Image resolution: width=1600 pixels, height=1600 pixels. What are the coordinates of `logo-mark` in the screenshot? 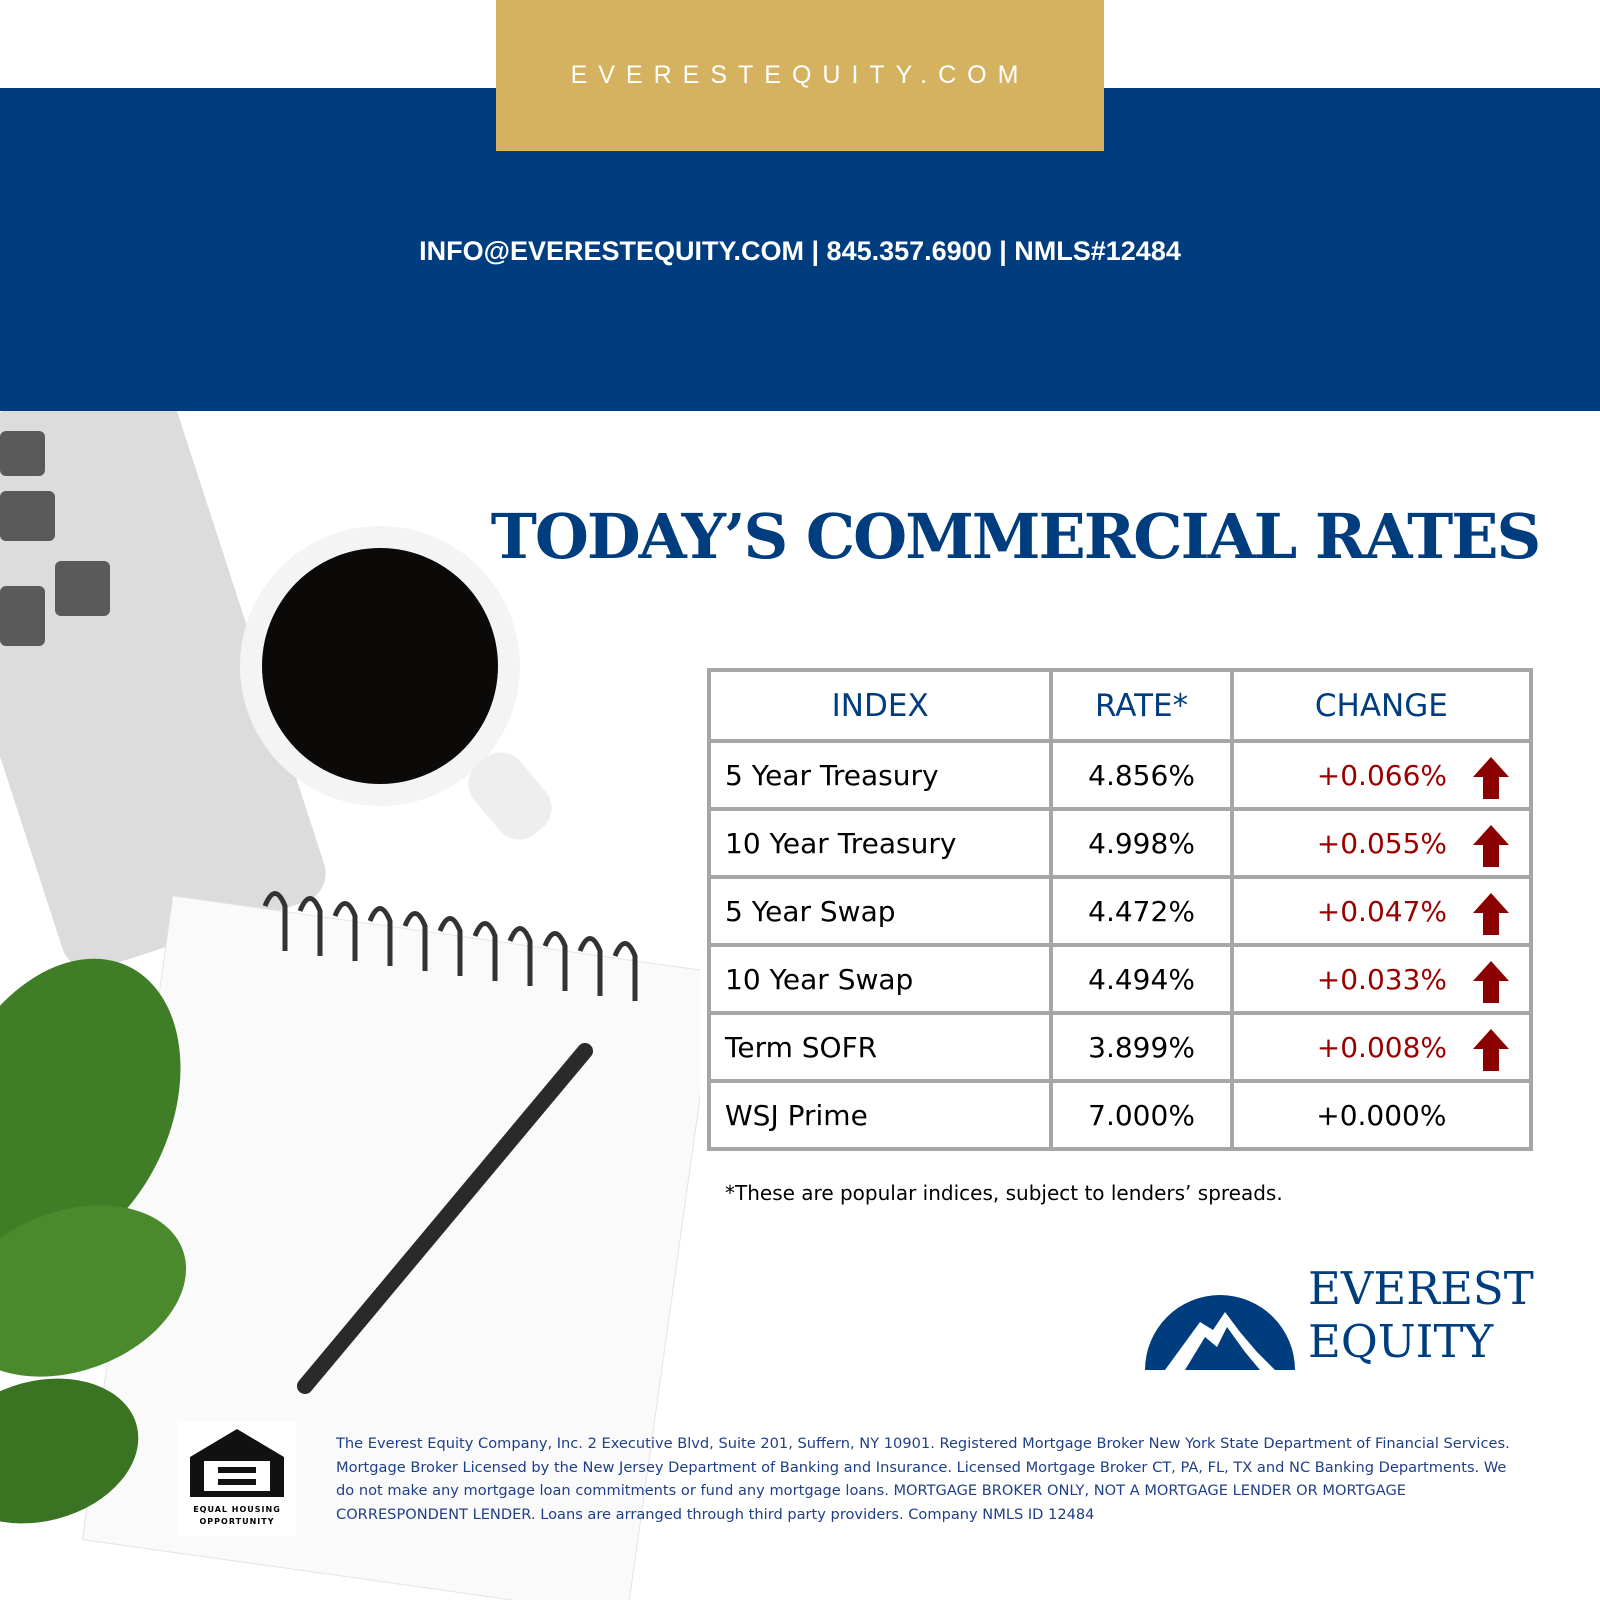 It's located at (1220, 1332).